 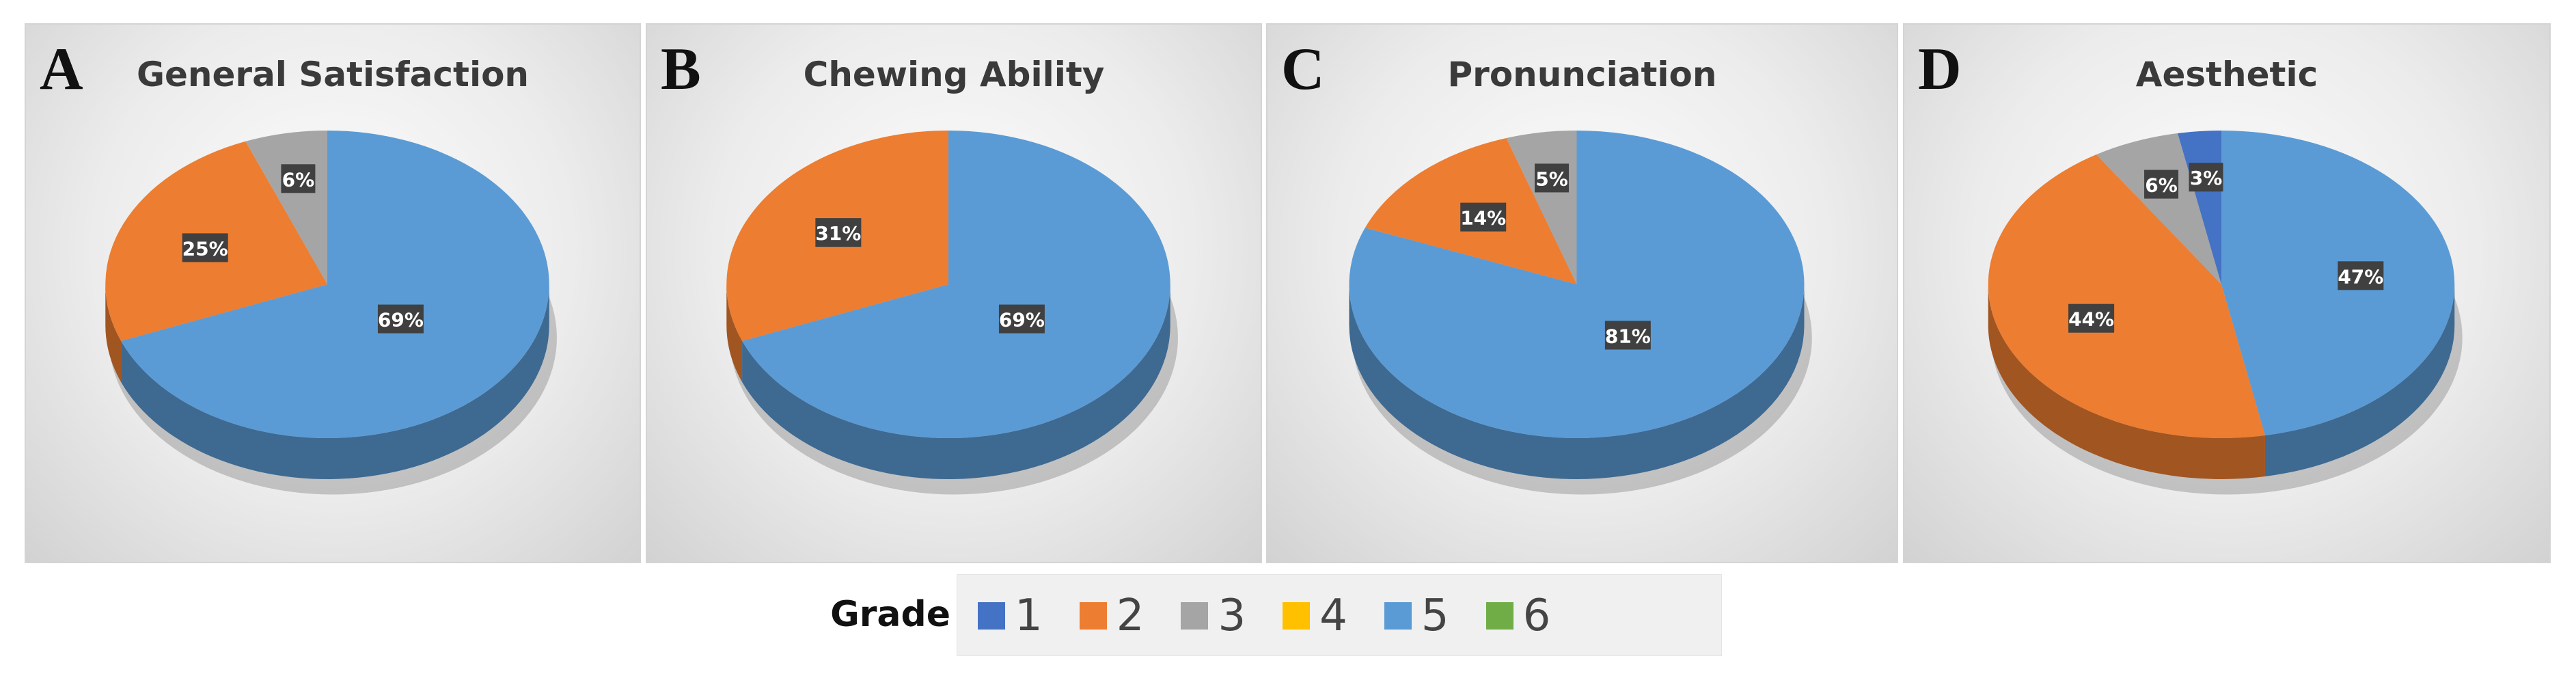 I want to click on legend-label: 4, so click(x=1333, y=616).